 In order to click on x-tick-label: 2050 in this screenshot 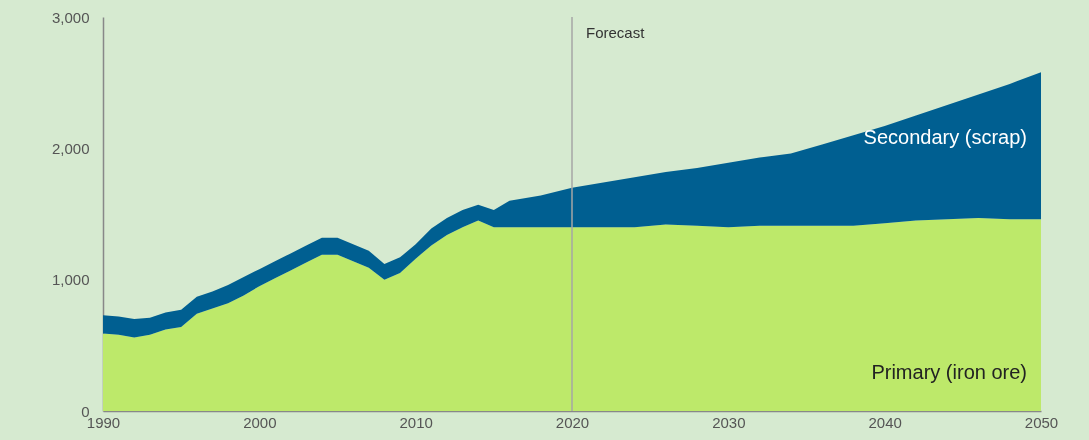, I will do `click(1041, 422)`.